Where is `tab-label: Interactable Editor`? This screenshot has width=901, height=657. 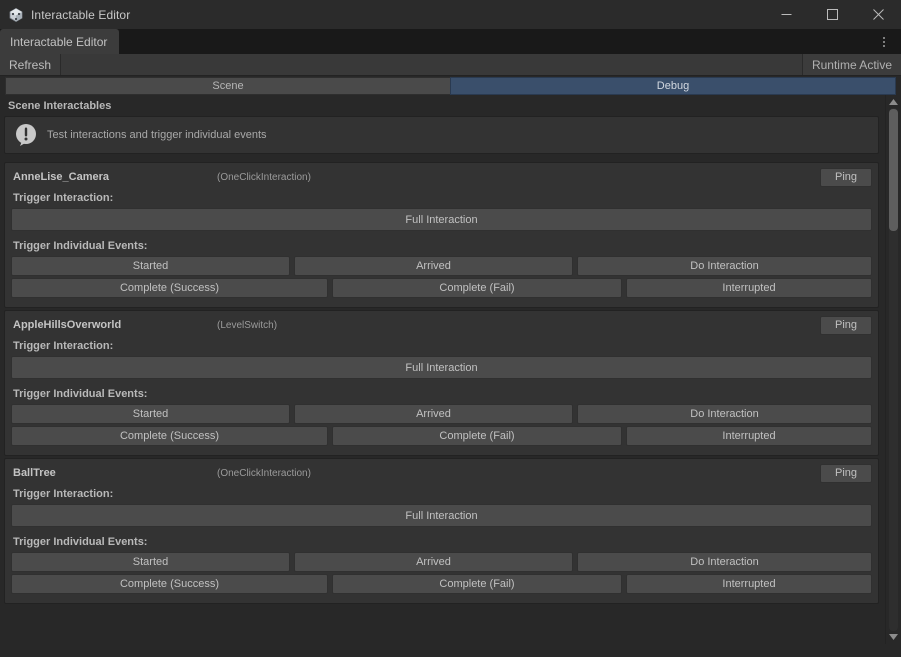
tab-label: Interactable Editor is located at coordinates (59, 41).